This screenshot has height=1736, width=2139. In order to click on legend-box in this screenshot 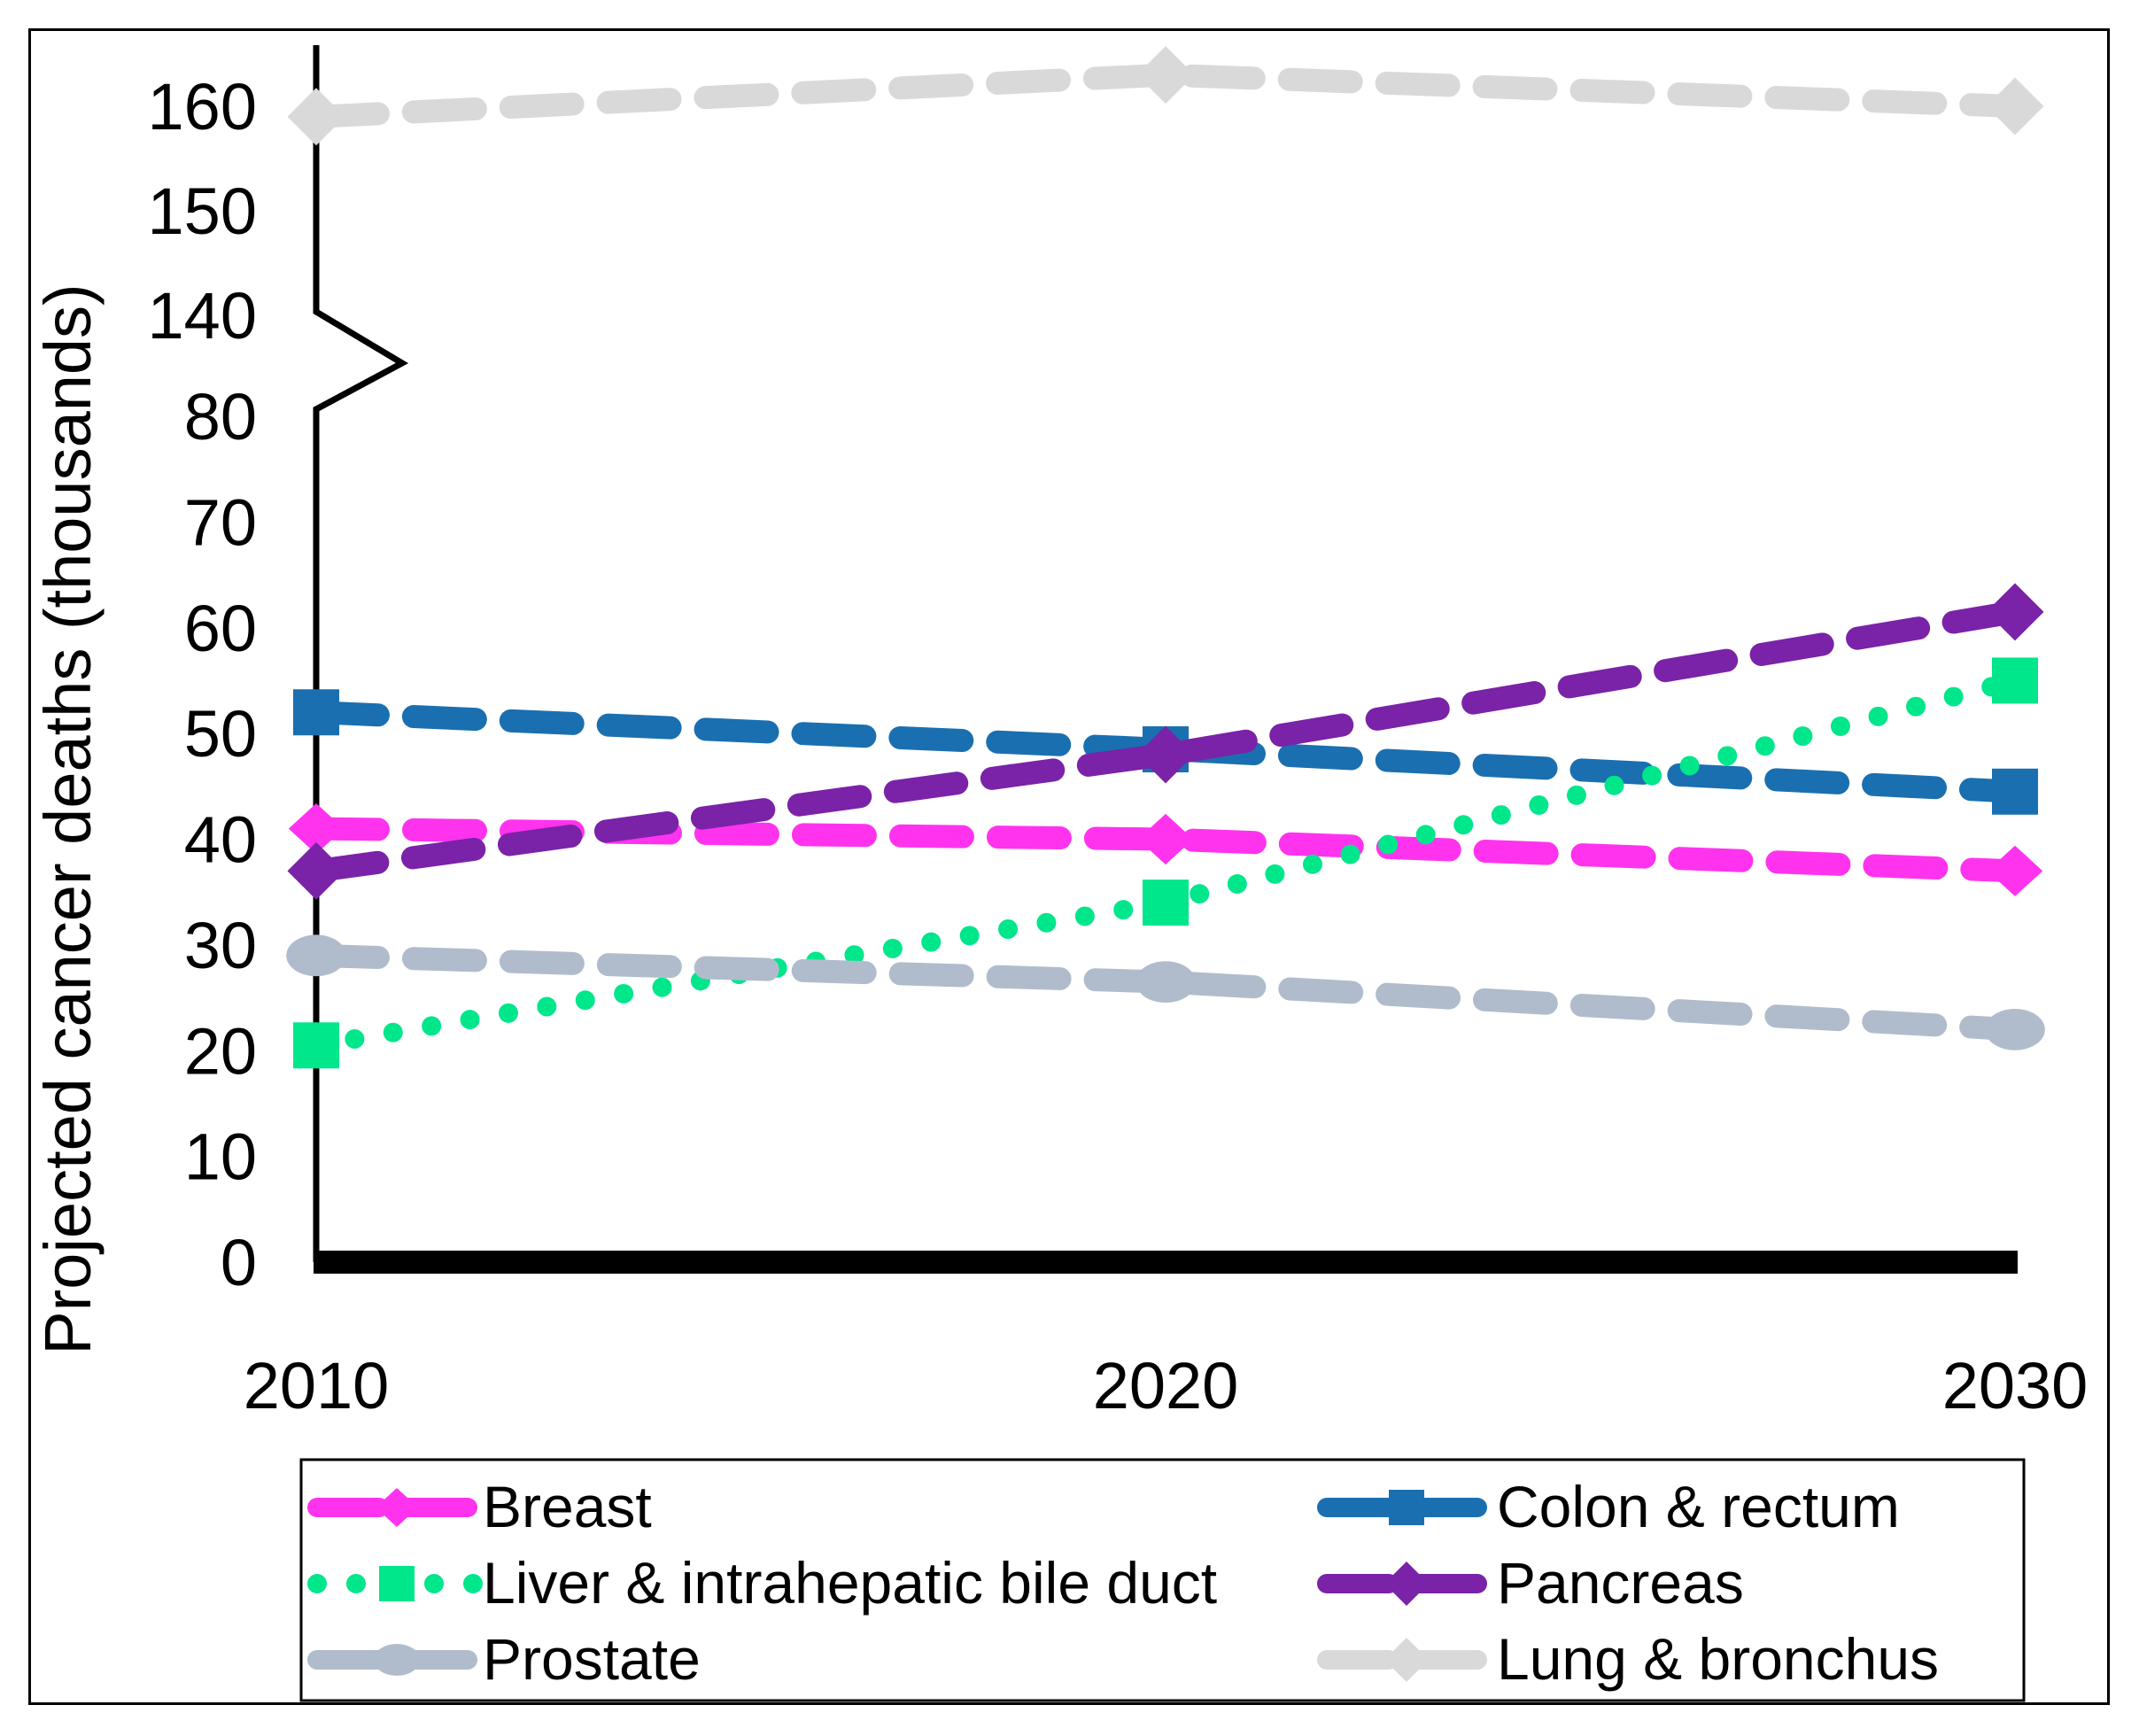, I will do `click(1163, 1580)`.